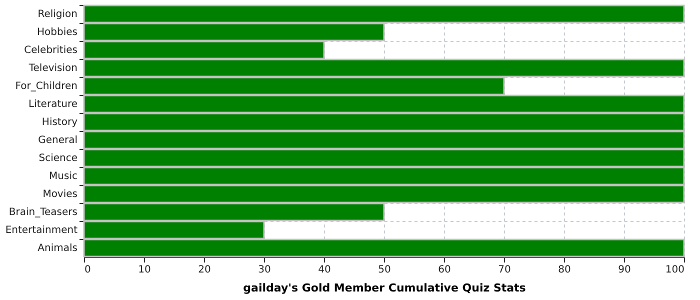 Image resolution: width=700 pixels, height=300 pixels. What do you see at coordinates (444, 270) in the screenshot?
I see `x-tick-label: 60` at bounding box center [444, 270].